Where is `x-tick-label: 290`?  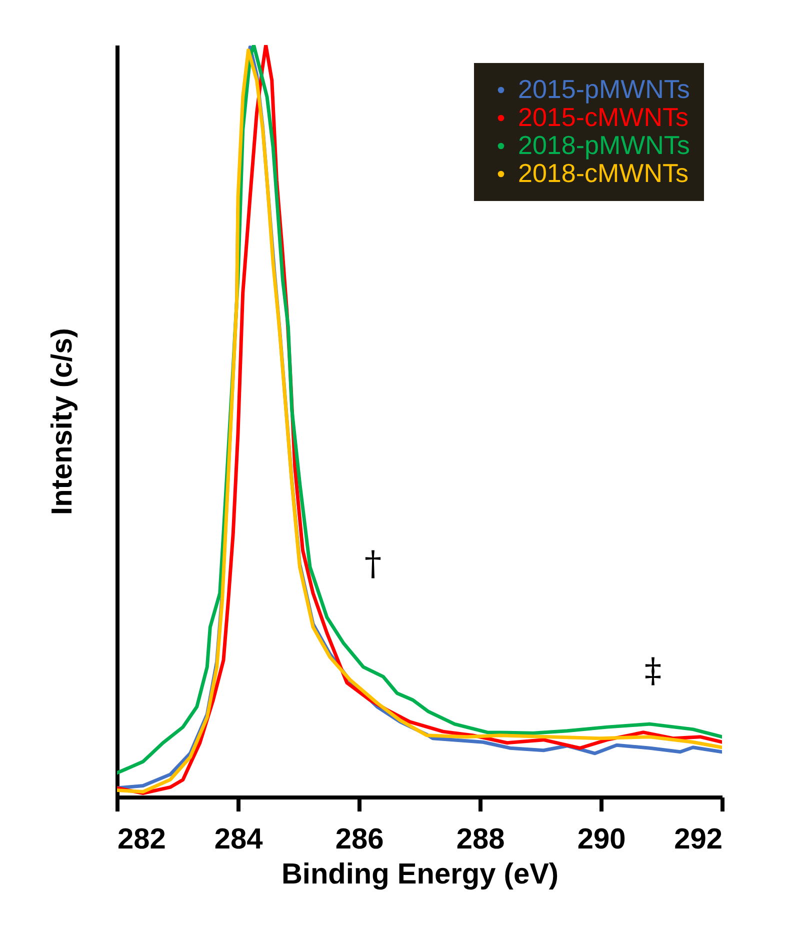
x-tick-label: 290 is located at coordinates (601, 840).